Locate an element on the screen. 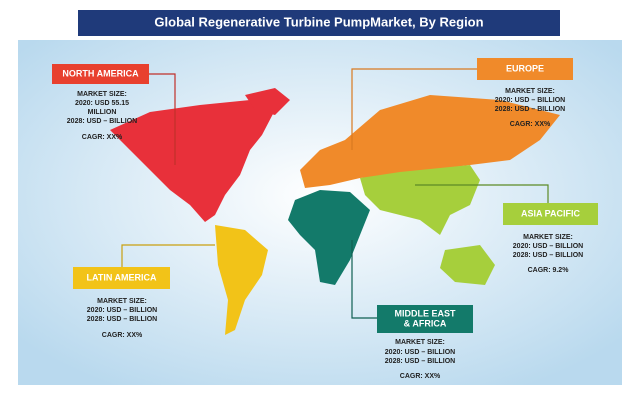 This screenshot has height=409, width=639. africa-shape is located at coordinates (329, 237).